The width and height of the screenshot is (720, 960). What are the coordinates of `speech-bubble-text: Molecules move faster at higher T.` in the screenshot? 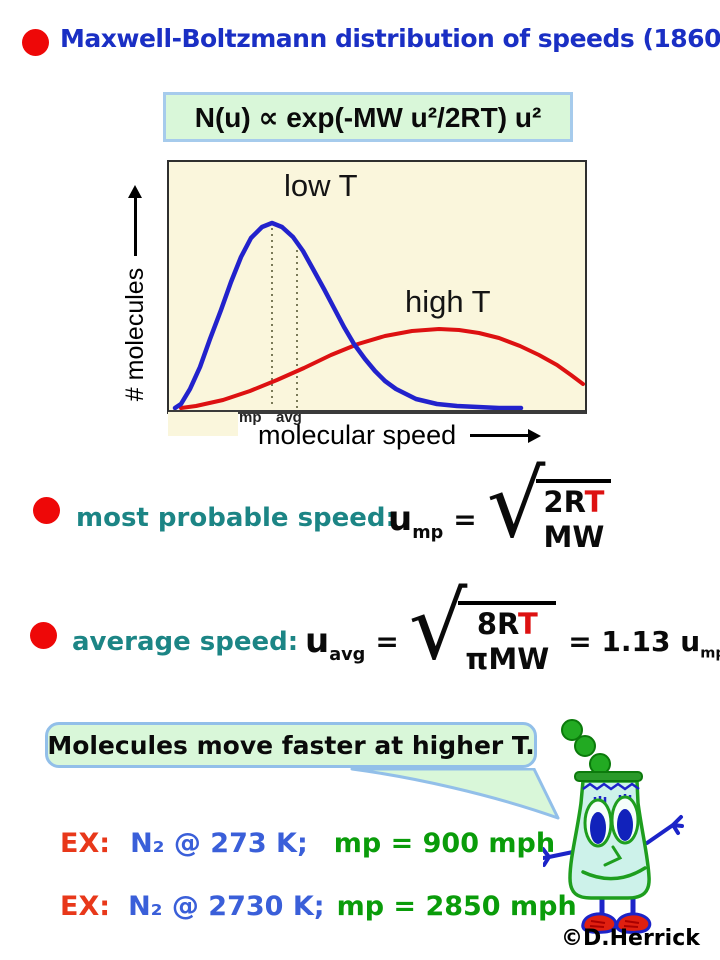 It's located at (291, 745).